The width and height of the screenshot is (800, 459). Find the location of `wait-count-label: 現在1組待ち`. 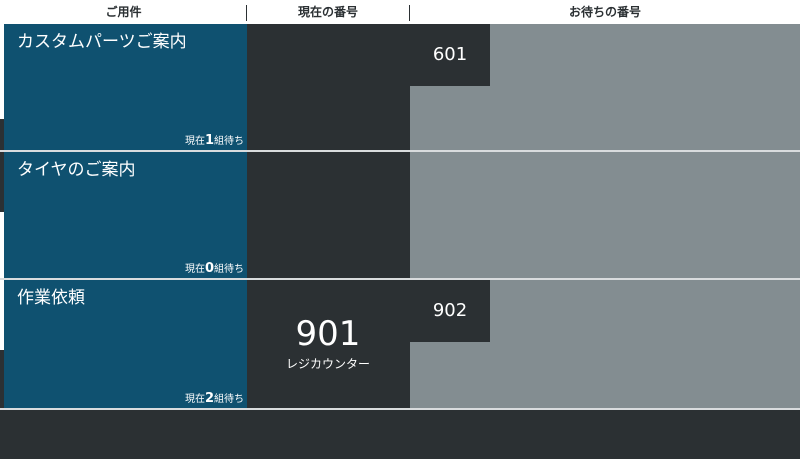

wait-count-label: 現在1組待ち is located at coordinates (214, 140).